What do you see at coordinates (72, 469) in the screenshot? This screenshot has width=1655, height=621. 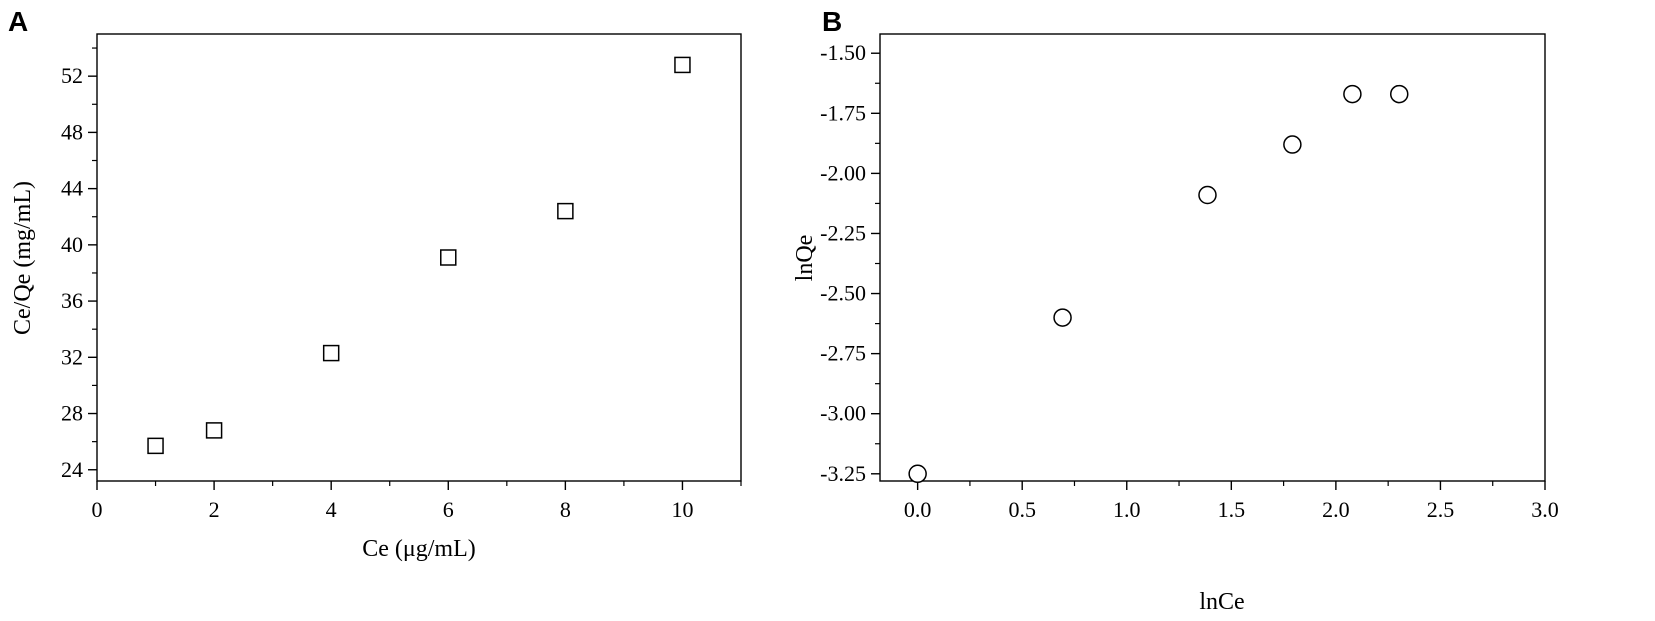 I see `y-tick-label-a: 24` at bounding box center [72, 469].